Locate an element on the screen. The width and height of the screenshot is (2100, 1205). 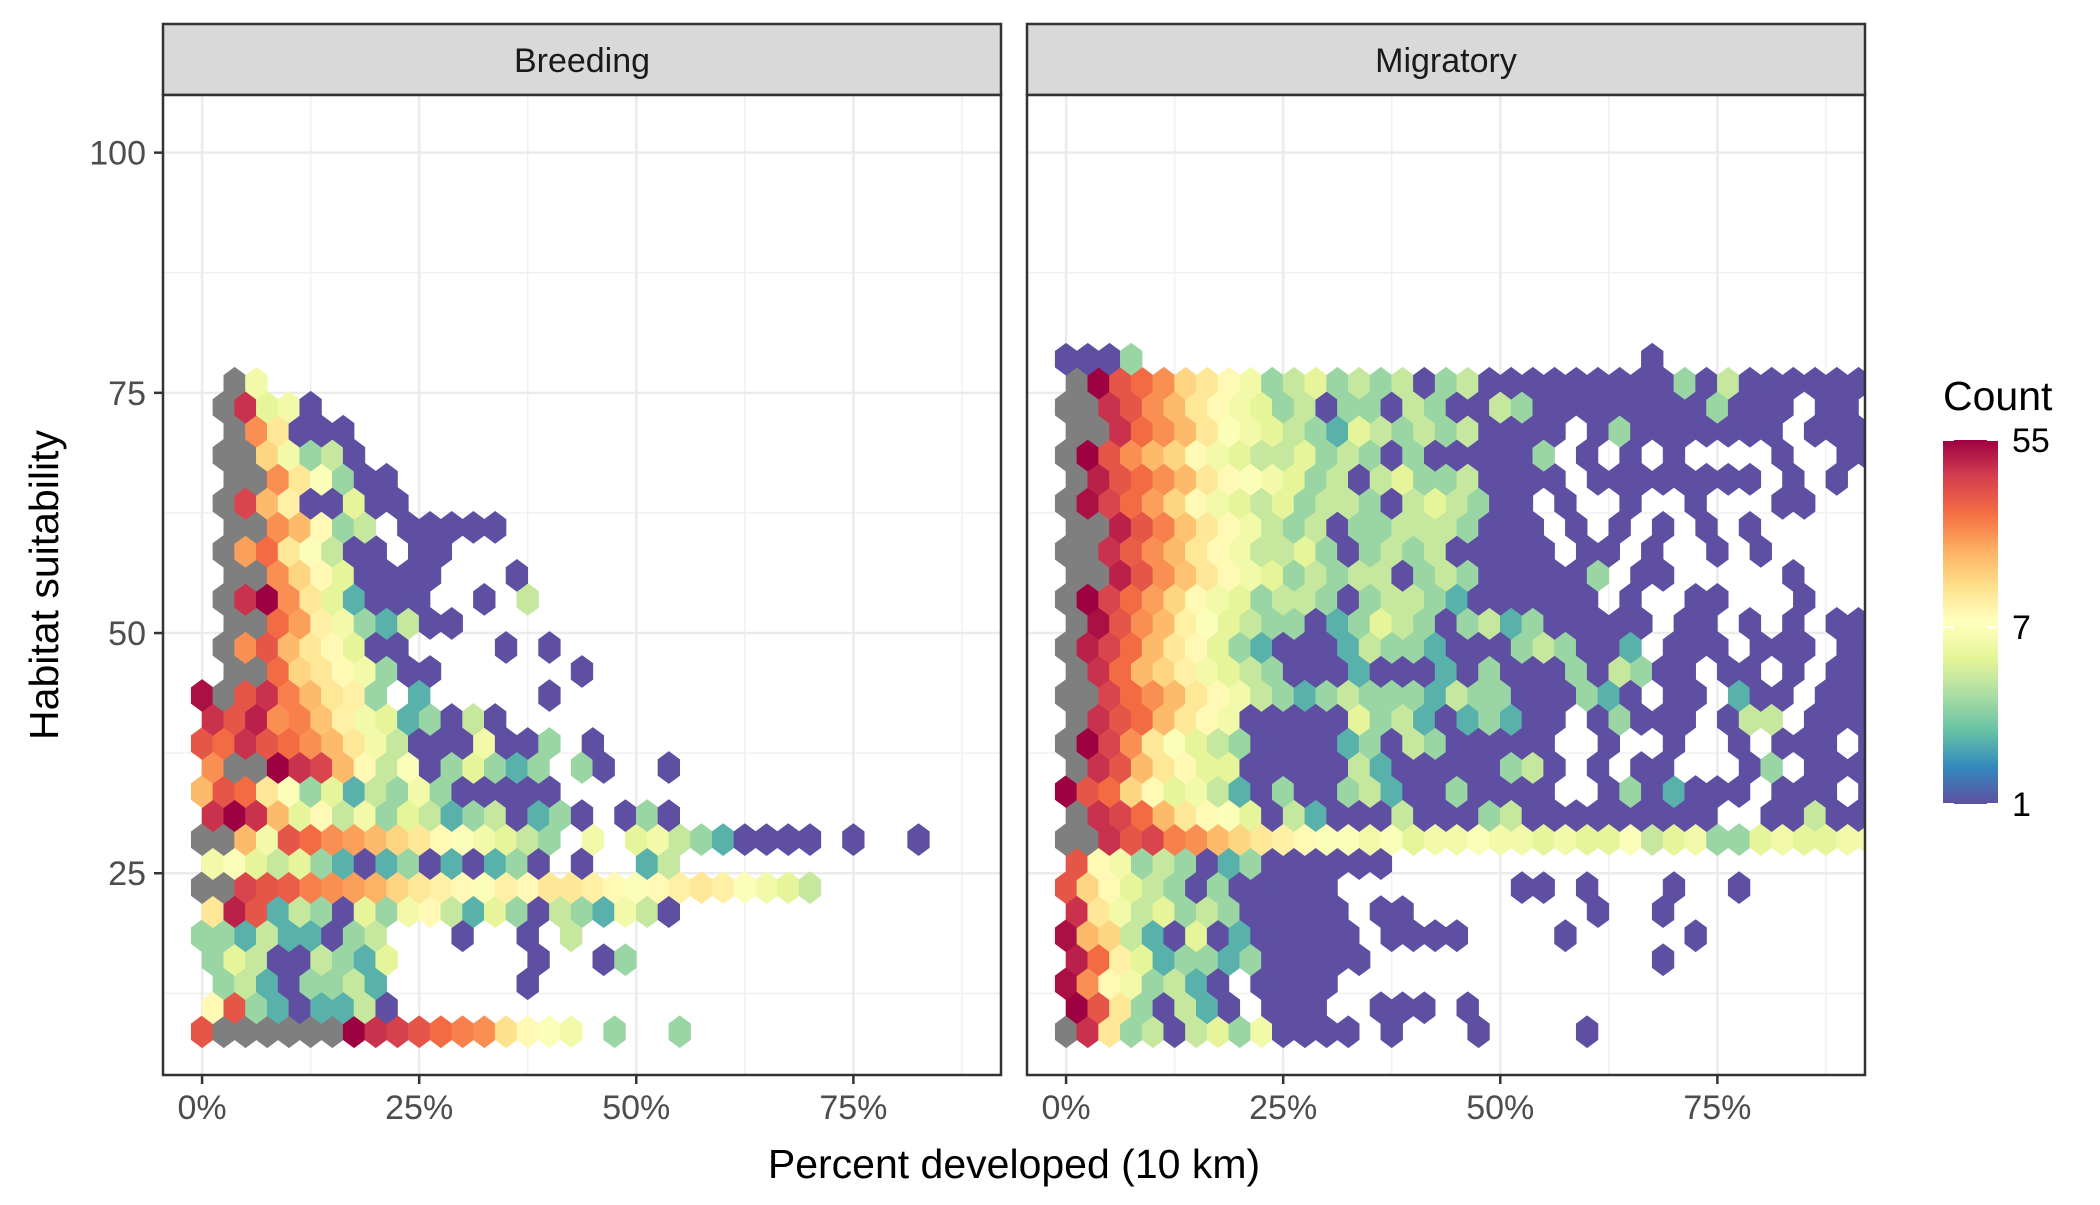
legend: Count 55 7 1 is located at coordinates (1998, 598).